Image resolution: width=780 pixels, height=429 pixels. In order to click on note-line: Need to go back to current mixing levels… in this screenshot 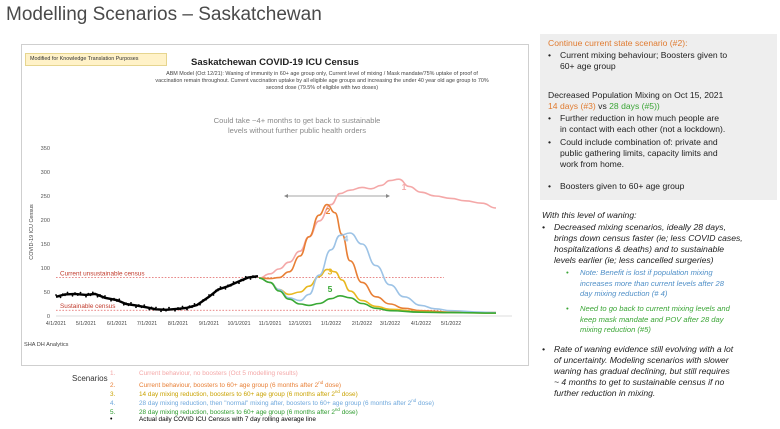, I will do `click(655, 308)`.